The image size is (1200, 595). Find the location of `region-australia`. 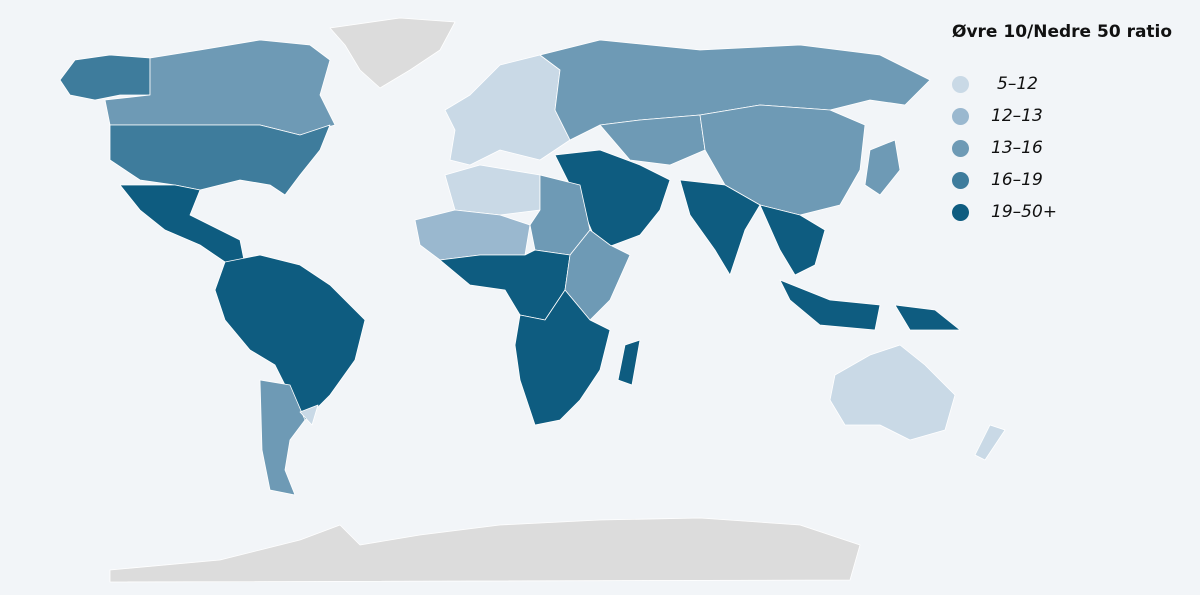

region-australia is located at coordinates (892, 392).